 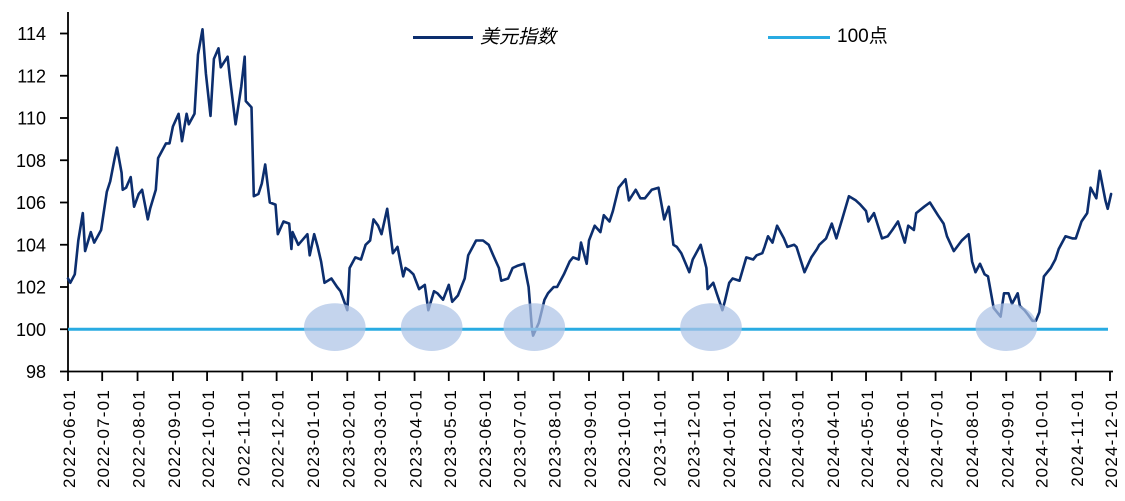 I want to click on x-tick-label: 2024-03-01, so click(x=797, y=438).